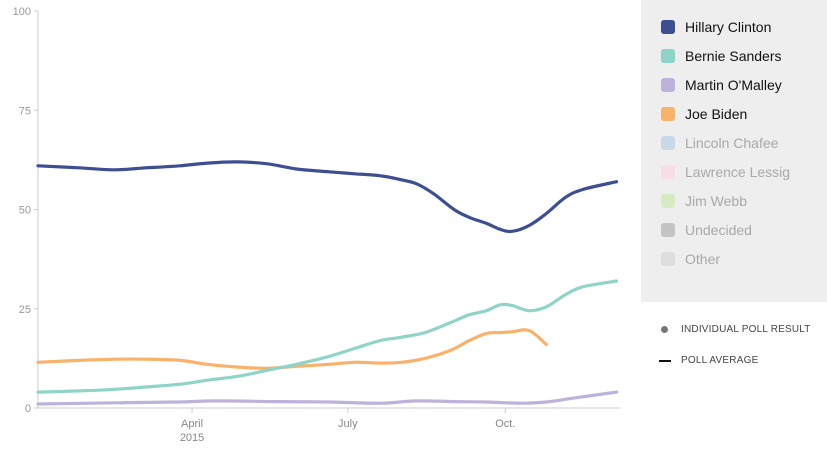 The height and width of the screenshot is (458, 827). Describe the element at coordinates (718, 230) in the screenshot. I see `legend-label: Undecided` at that location.